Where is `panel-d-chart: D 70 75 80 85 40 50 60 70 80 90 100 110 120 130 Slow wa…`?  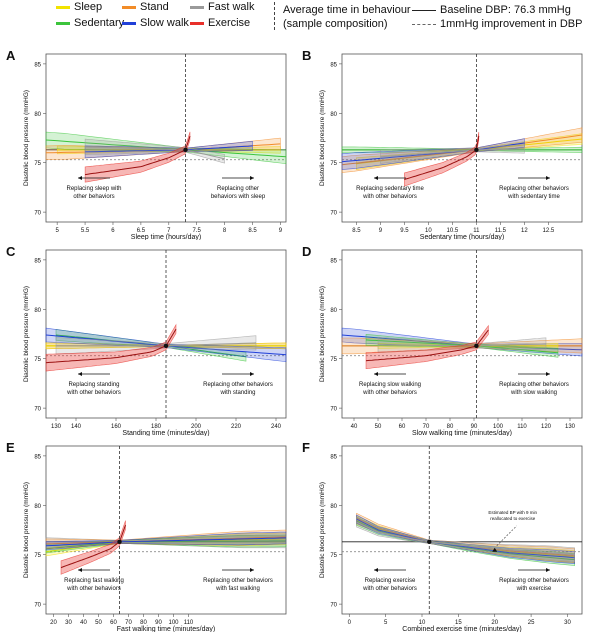 panel-d-chart: D 70 75 80 85 40 50 60 70 80 90 100 110 120 130 Slow wa… is located at coordinates (442, 340).